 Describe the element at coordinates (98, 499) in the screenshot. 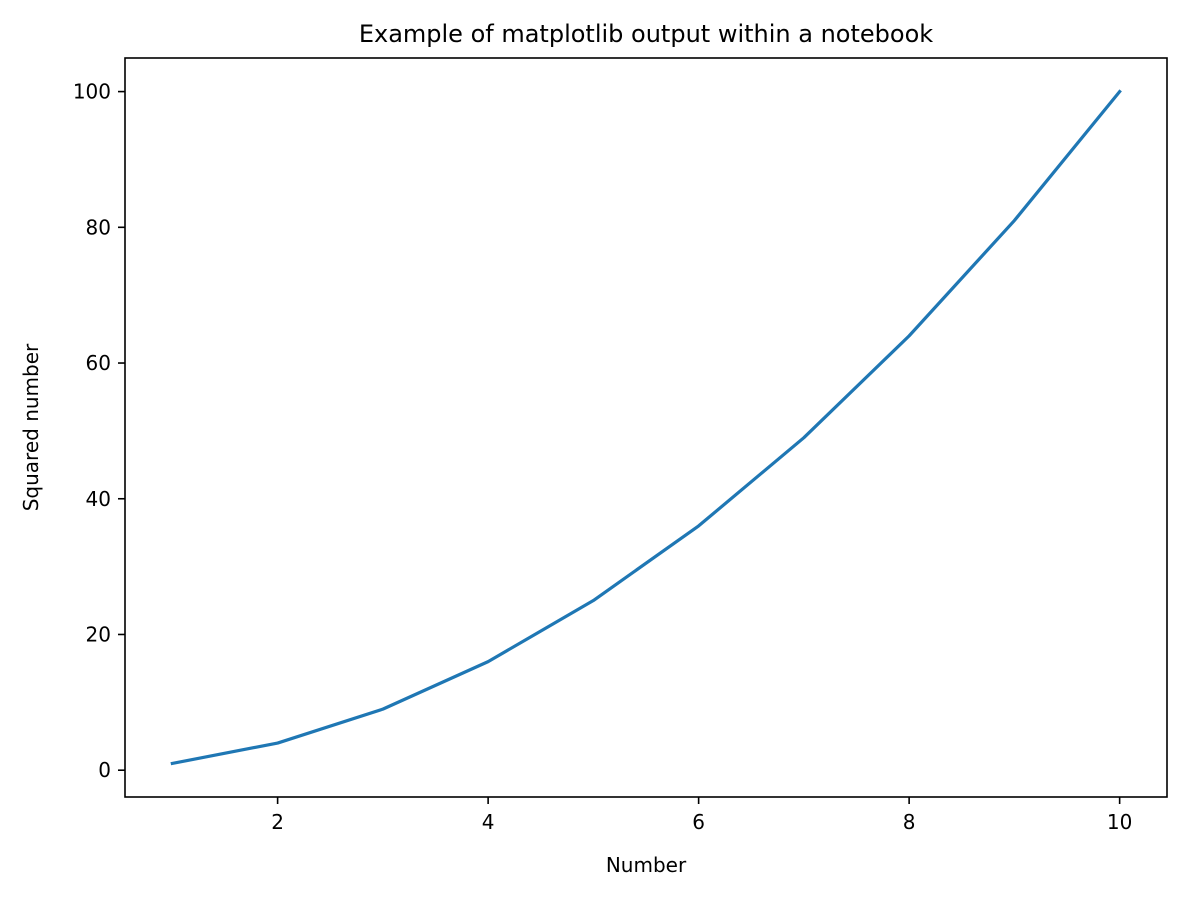

I see `y-tick-label: 40` at that location.